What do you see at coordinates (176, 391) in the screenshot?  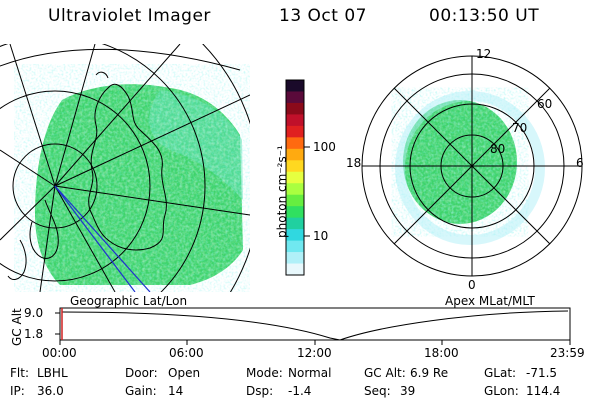 I see `status-gain-value: 14` at bounding box center [176, 391].